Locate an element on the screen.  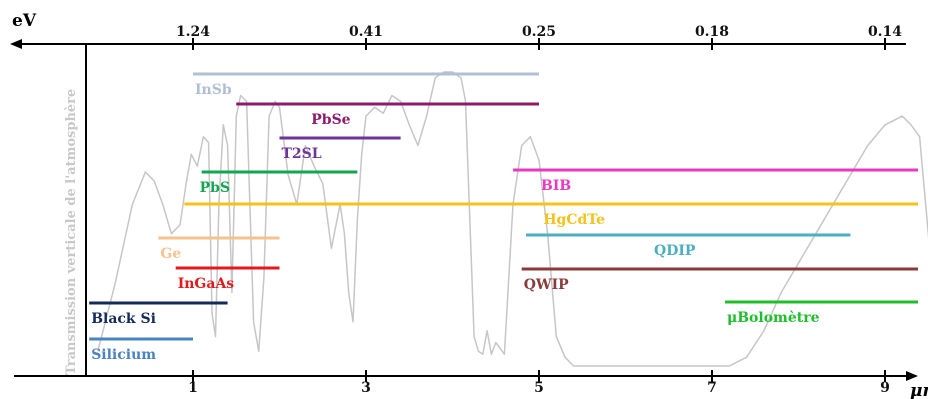
x2-tick-label: 0.18 is located at coordinates (712, 32).